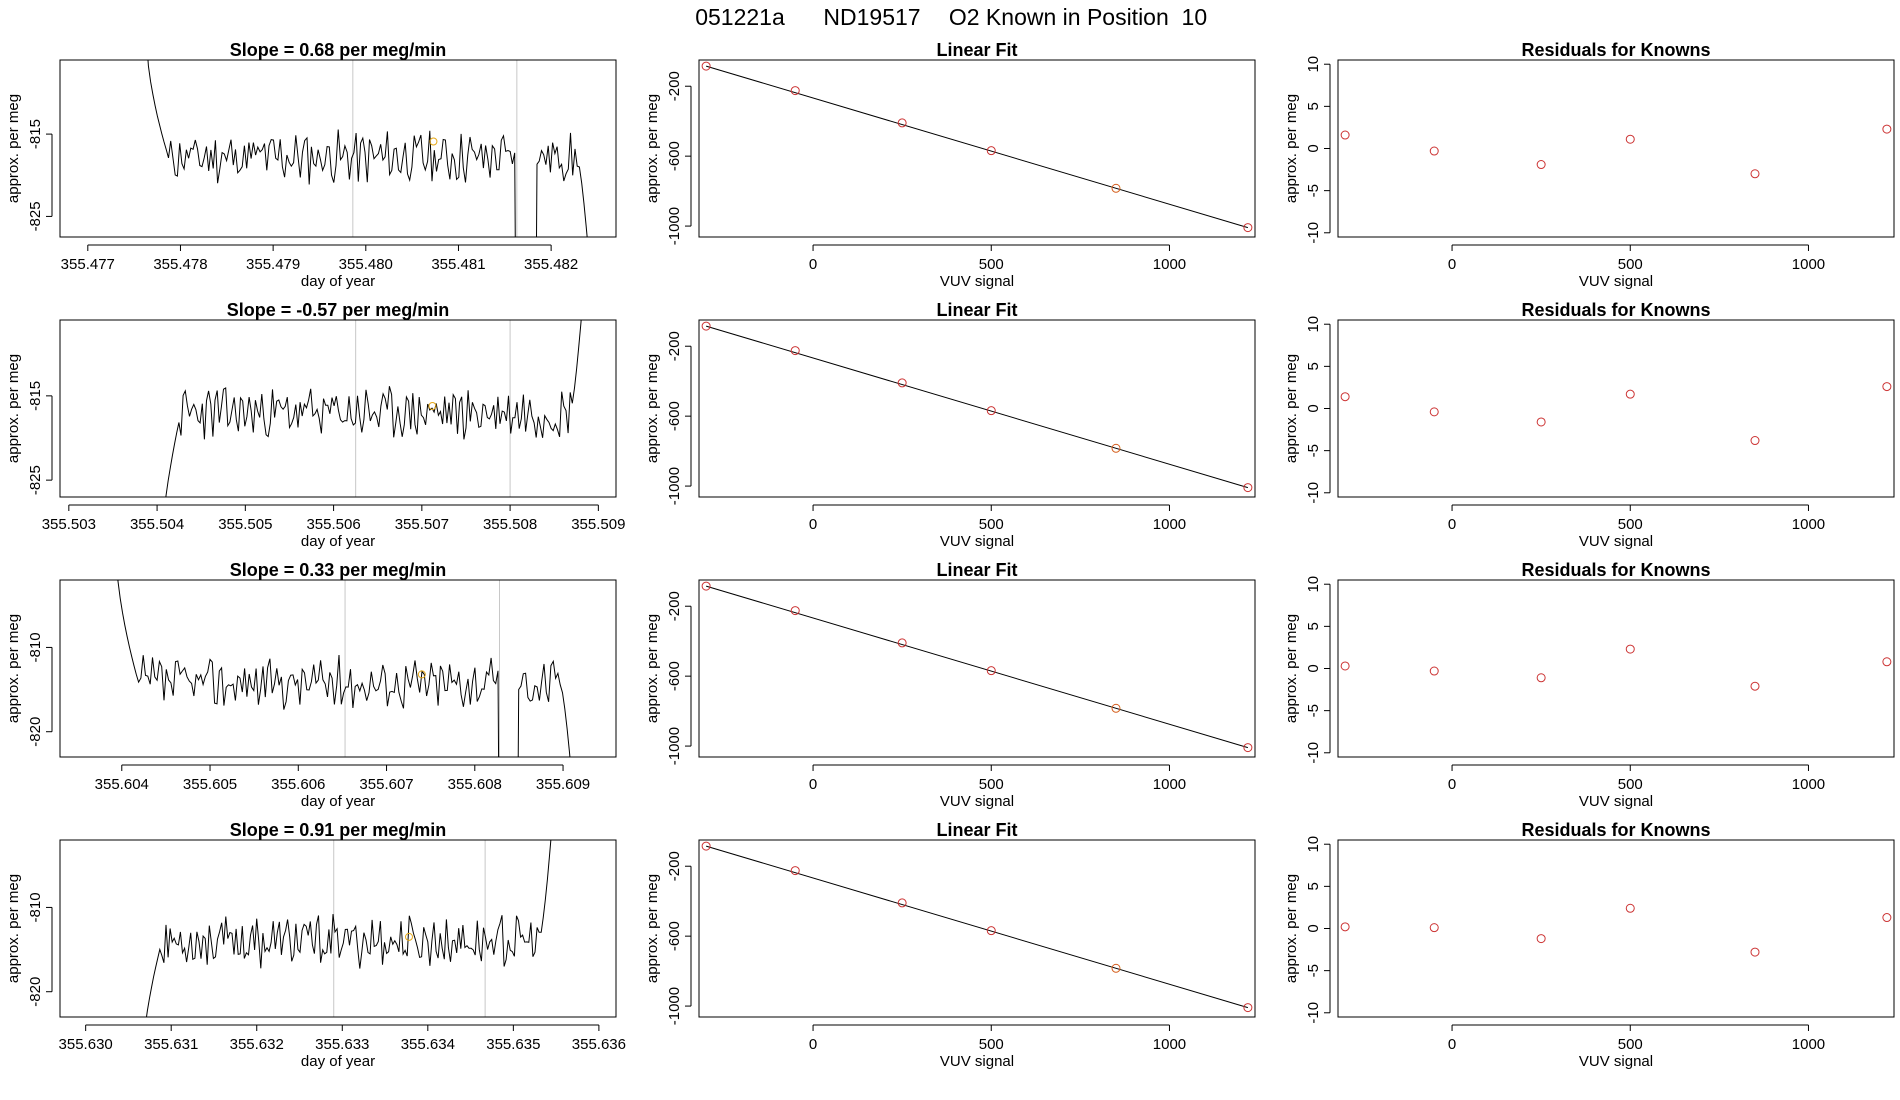 Image resolution: width=1900 pixels, height=1100 pixels. I want to click on row1-residuals-frame, so click(1616, 148).